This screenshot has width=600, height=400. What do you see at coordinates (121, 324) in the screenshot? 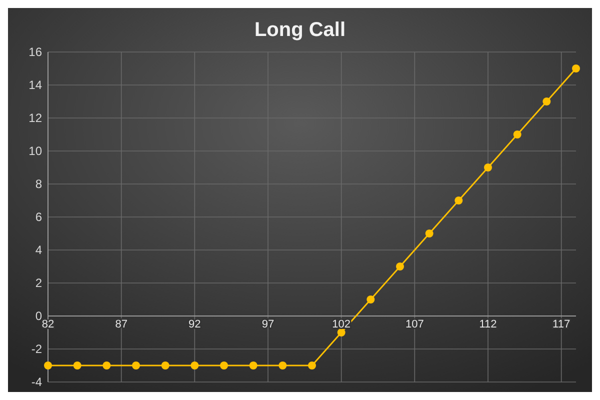
I see `x-tick-label: 87` at bounding box center [121, 324].